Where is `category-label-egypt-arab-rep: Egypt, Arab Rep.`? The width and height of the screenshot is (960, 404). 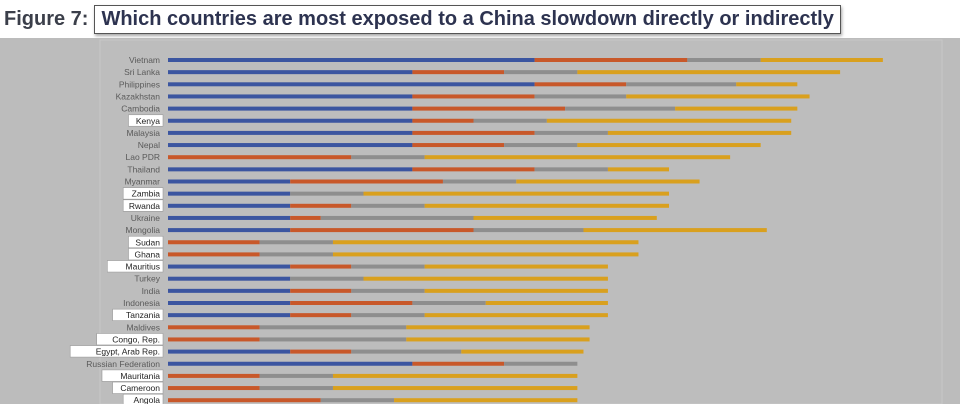
category-label-egypt-arab-rep: Egypt, Arab Rep. is located at coordinates (128, 352).